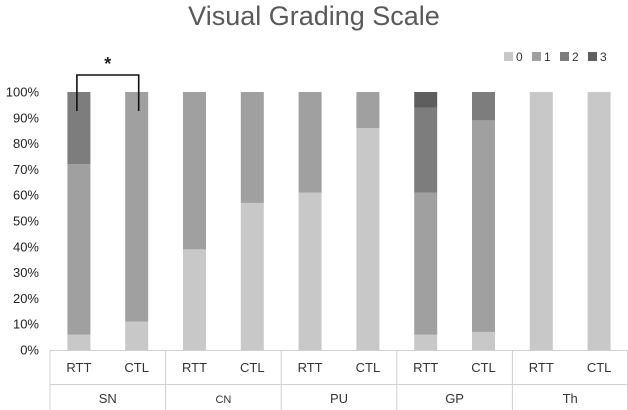  I want to click on group-label: PU, so click(339, 398).